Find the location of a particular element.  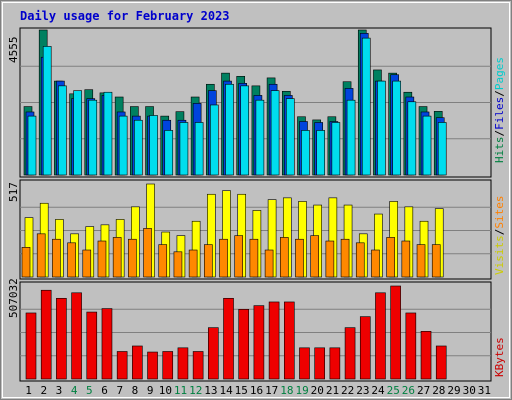

x-tick-label: 19 is located at coordinates (301, 390).